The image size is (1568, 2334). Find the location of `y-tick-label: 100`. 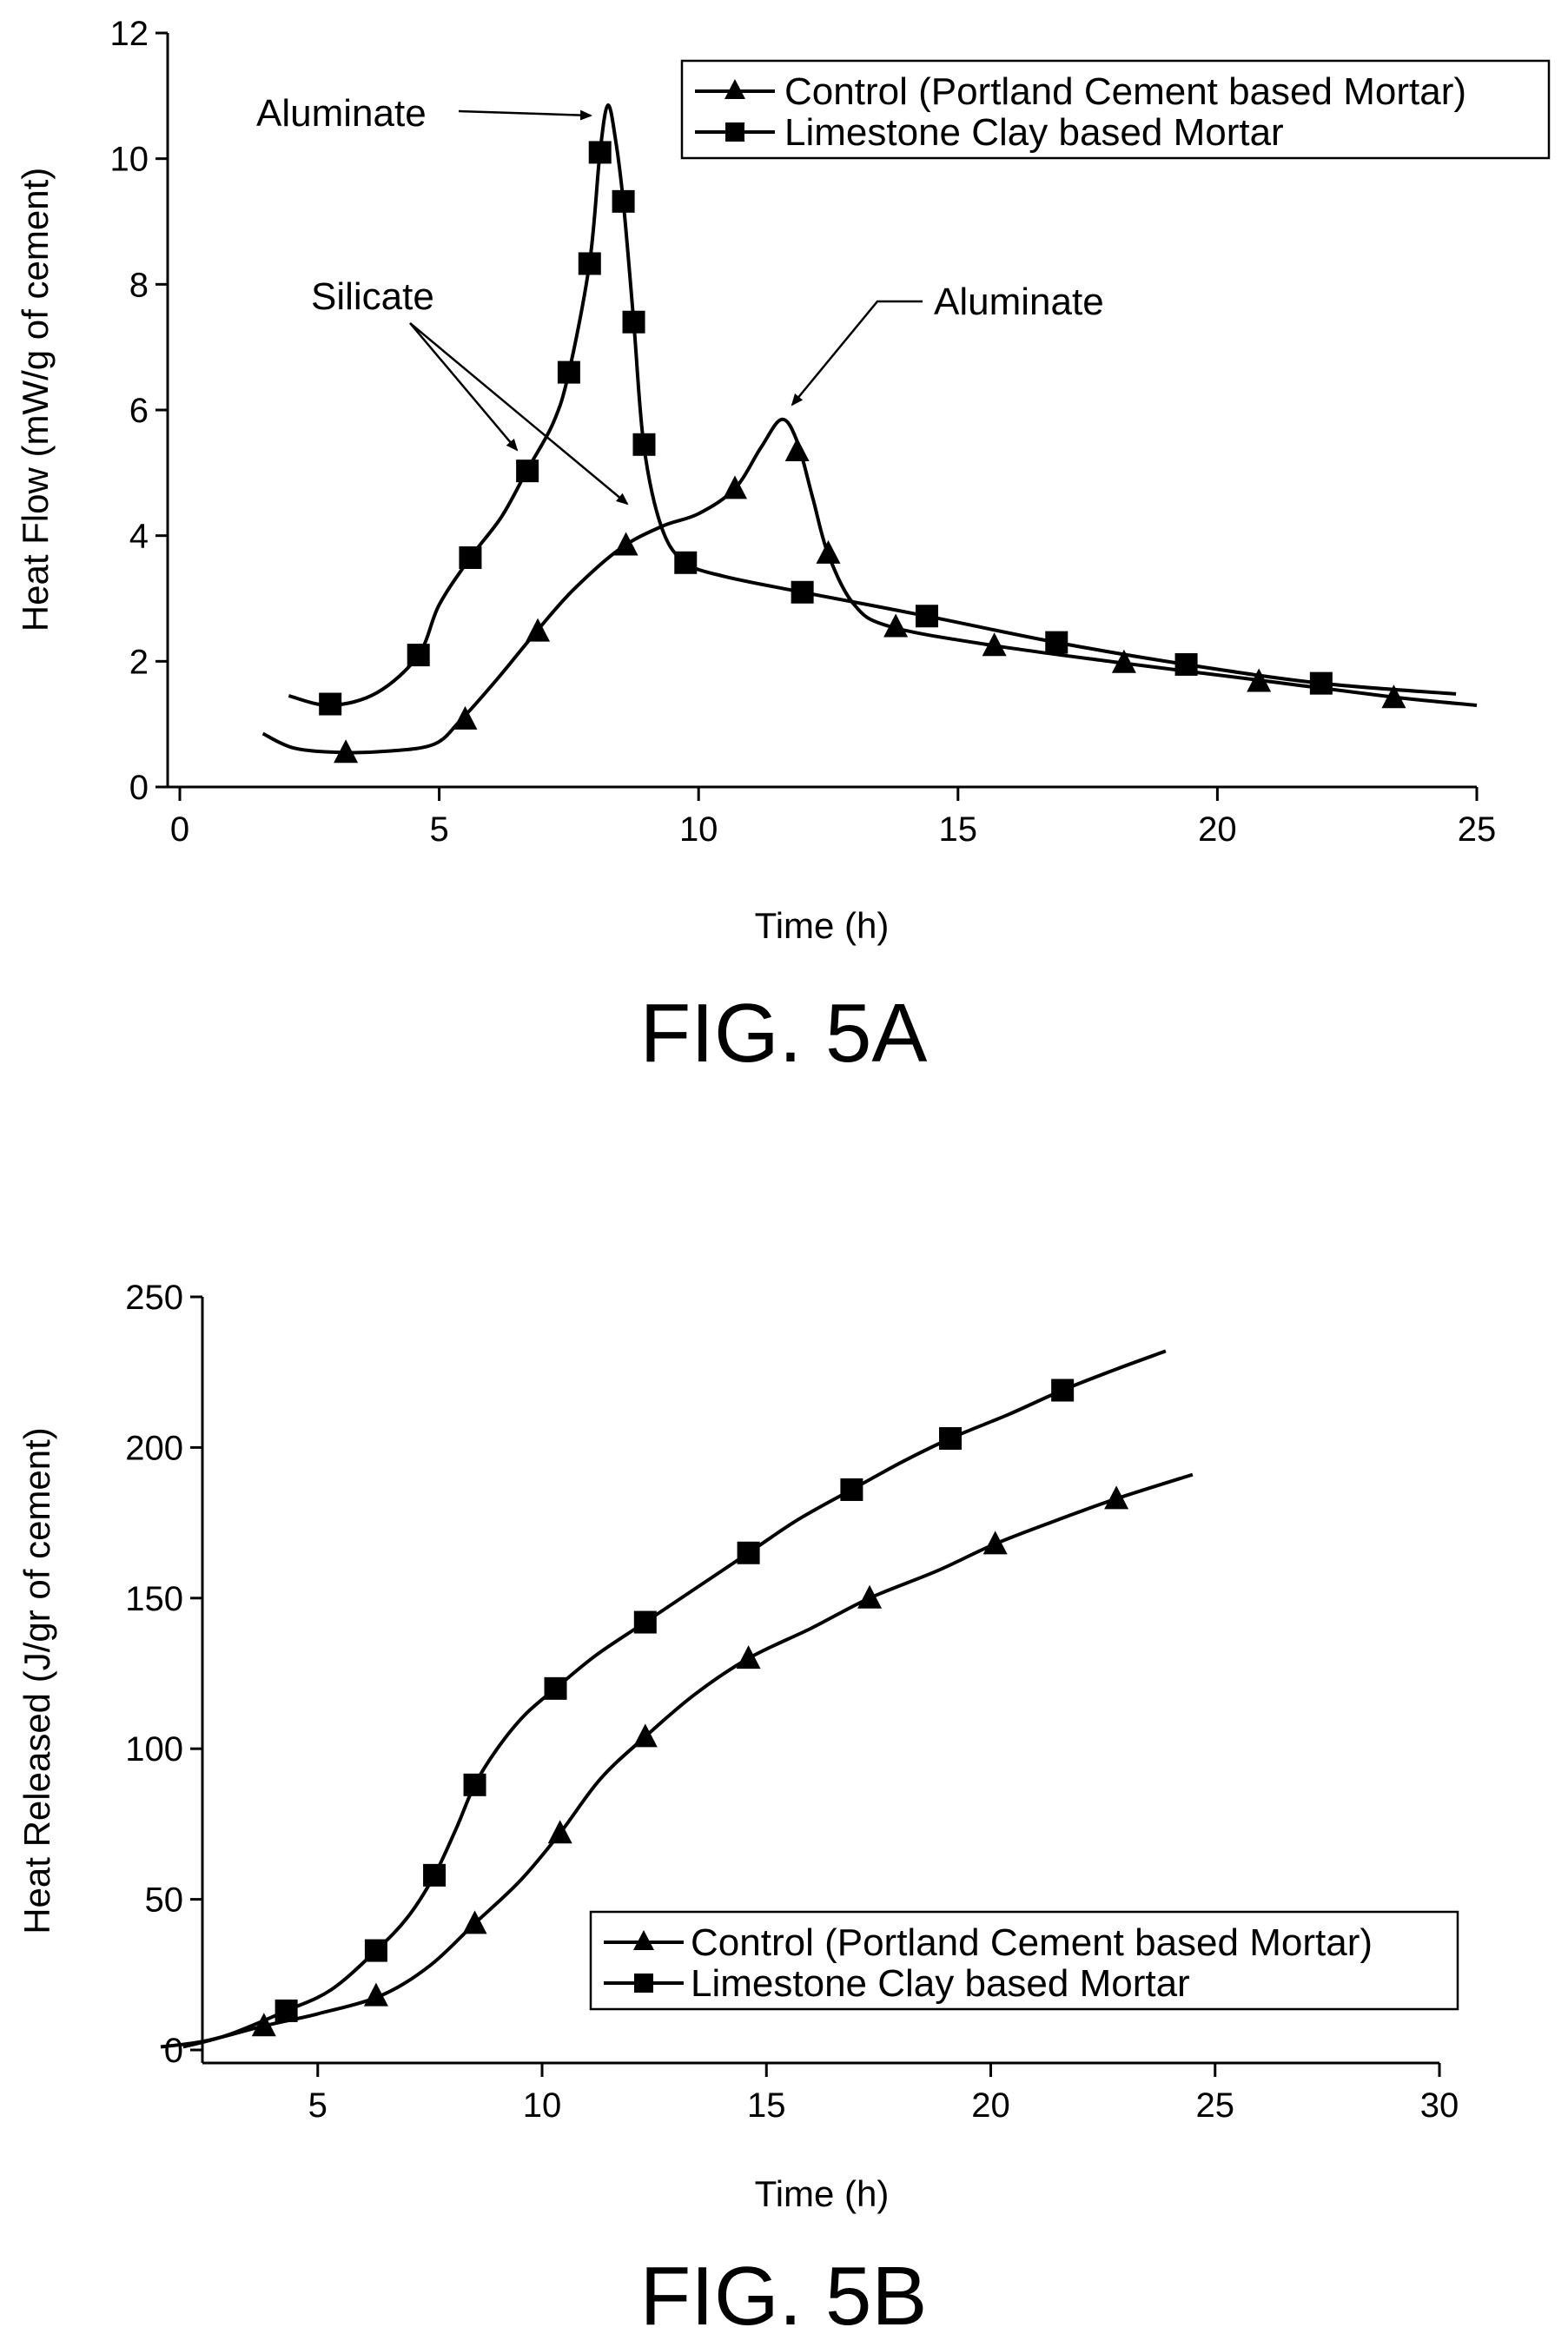

y-tick-label: 100 is located at coordinates (154, 1749).